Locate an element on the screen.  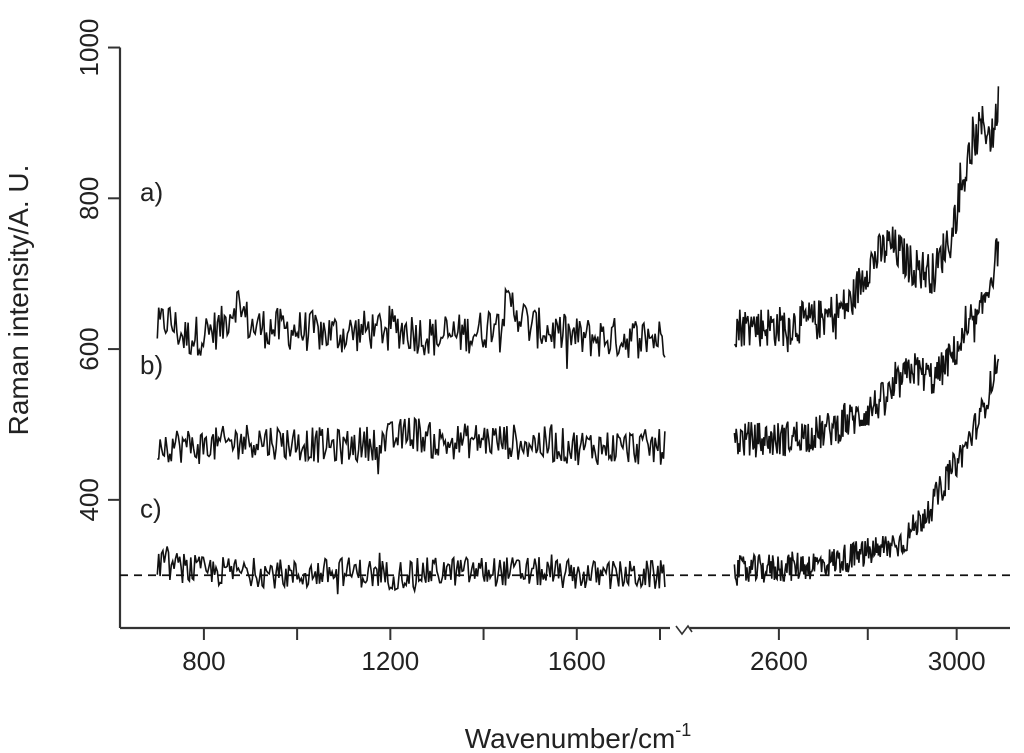
x-tick-label: 1200 is located at coordinates (390, 661).